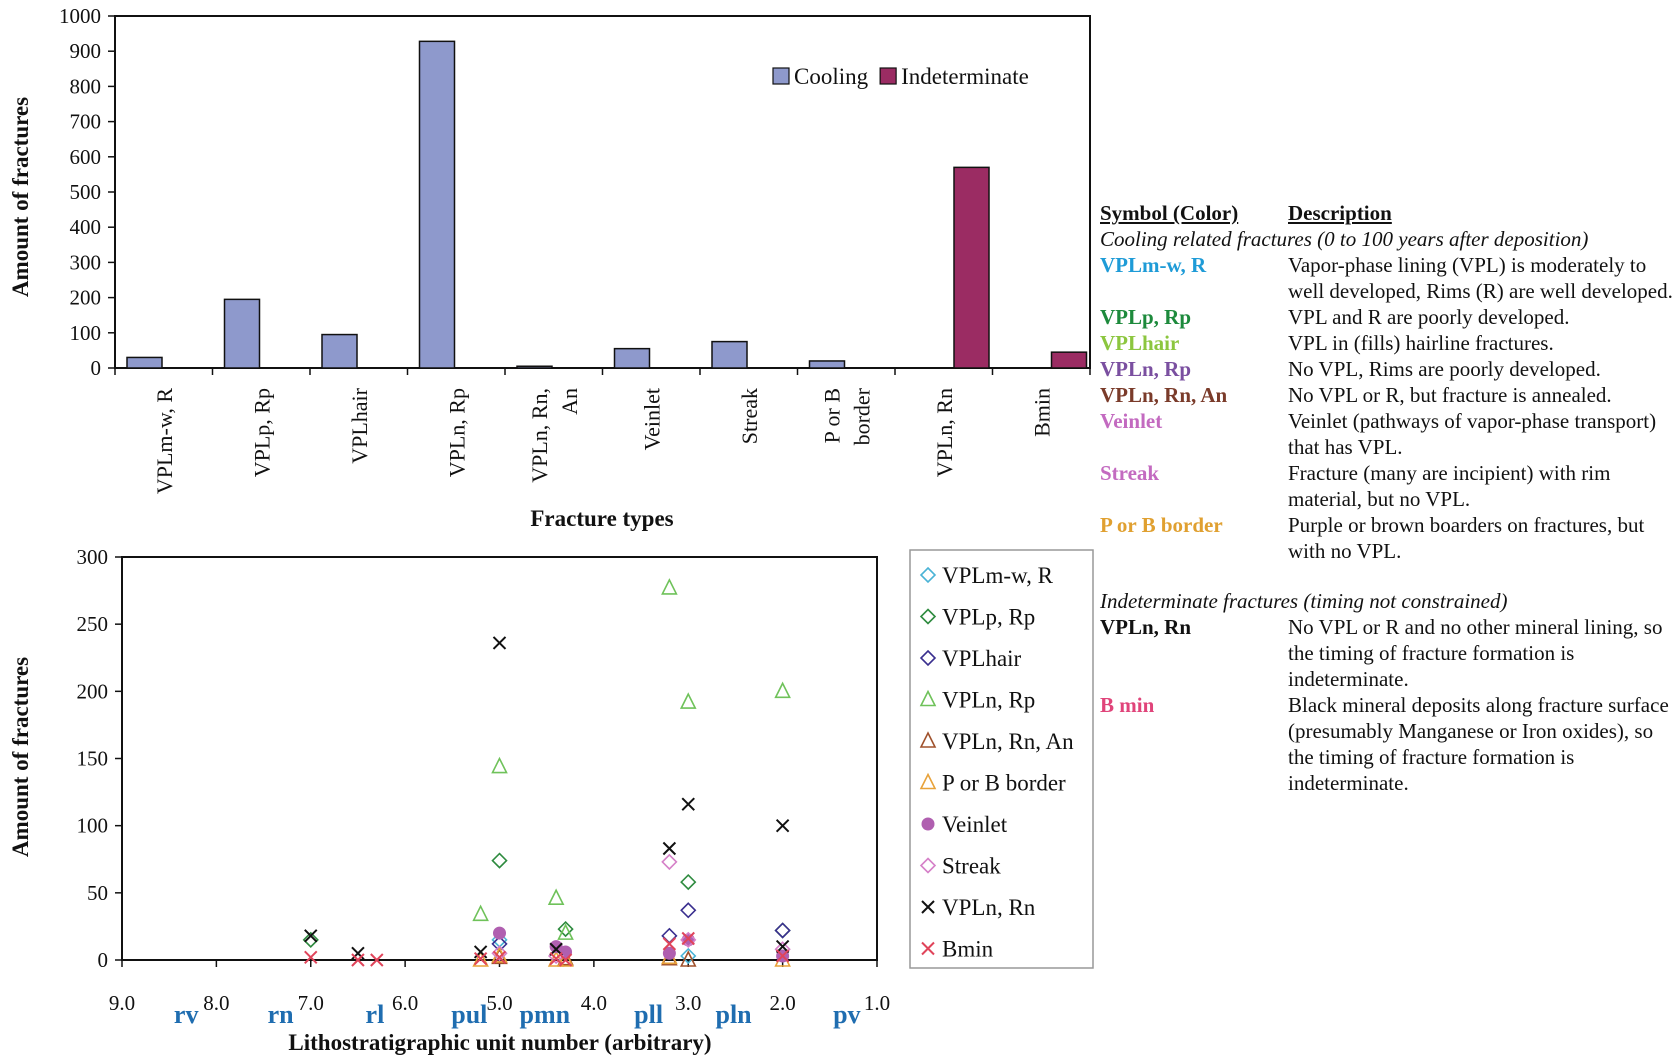 This screenshot has width=1675, height=1058. Describe the element at coordinates (971, 866) in the screenshot. I see `legend-label-streak: Streak` at that location.